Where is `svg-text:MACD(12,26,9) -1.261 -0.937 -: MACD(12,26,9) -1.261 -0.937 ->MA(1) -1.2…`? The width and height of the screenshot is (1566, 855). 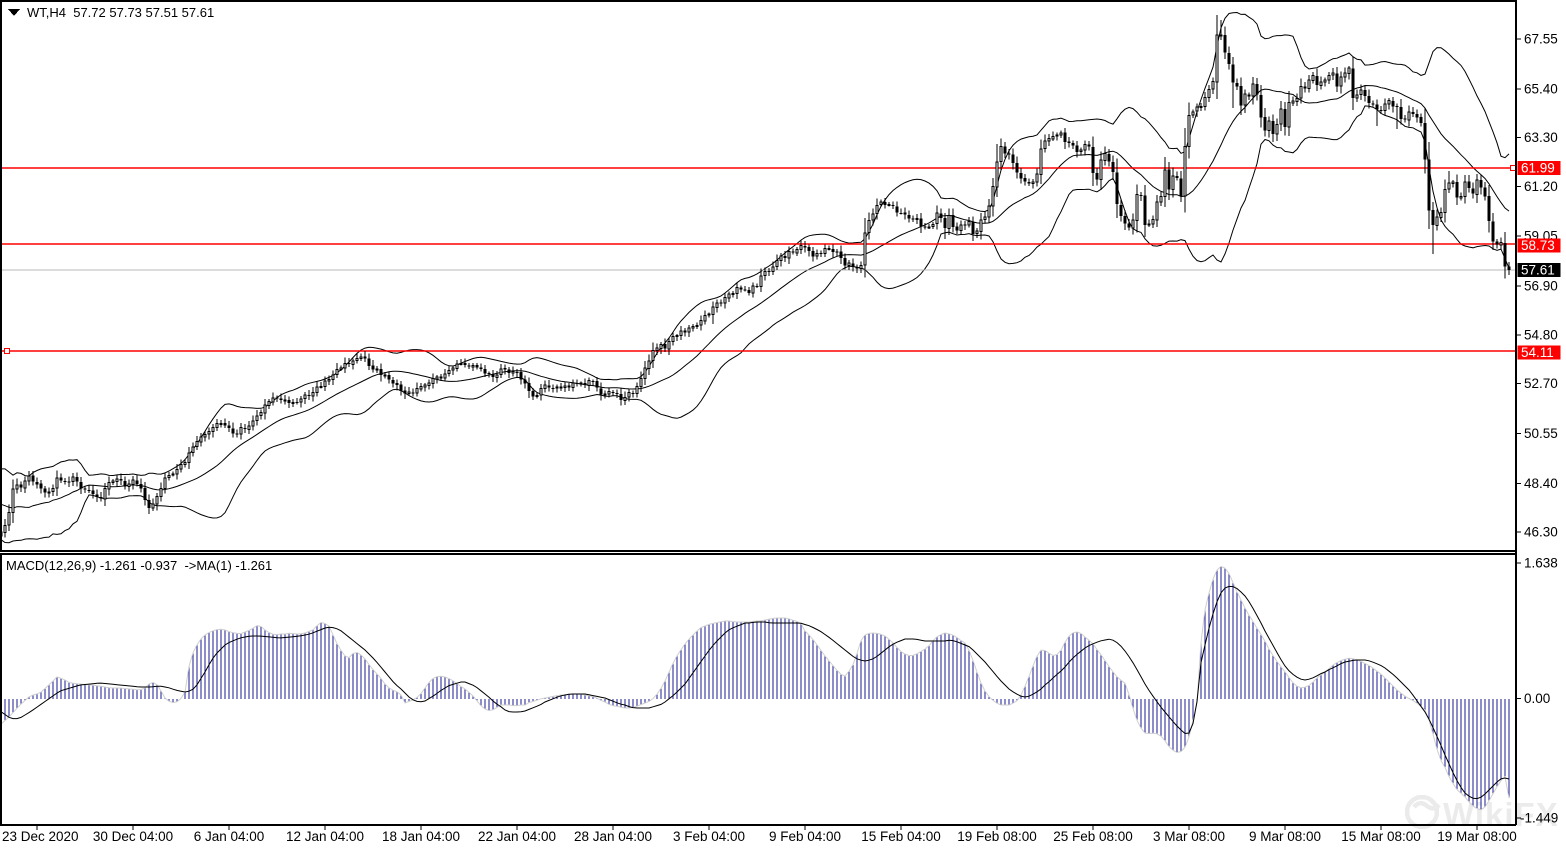
svg-text:MACD(12,26,9) -1.261 -0.937 -: MACD(12,26,9) -1.261 -0.937 ->MA(1) -1.2… is located at coordinates (139, 565).